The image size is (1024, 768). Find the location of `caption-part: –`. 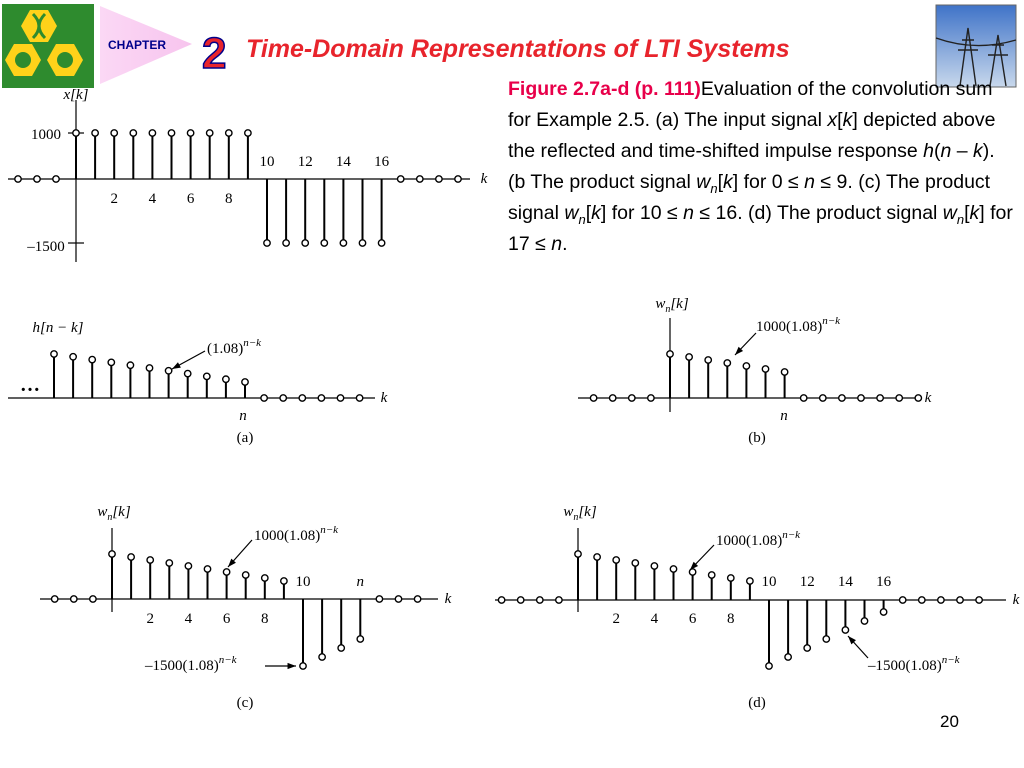

caption-part: – is located at coordinates (962, 151).